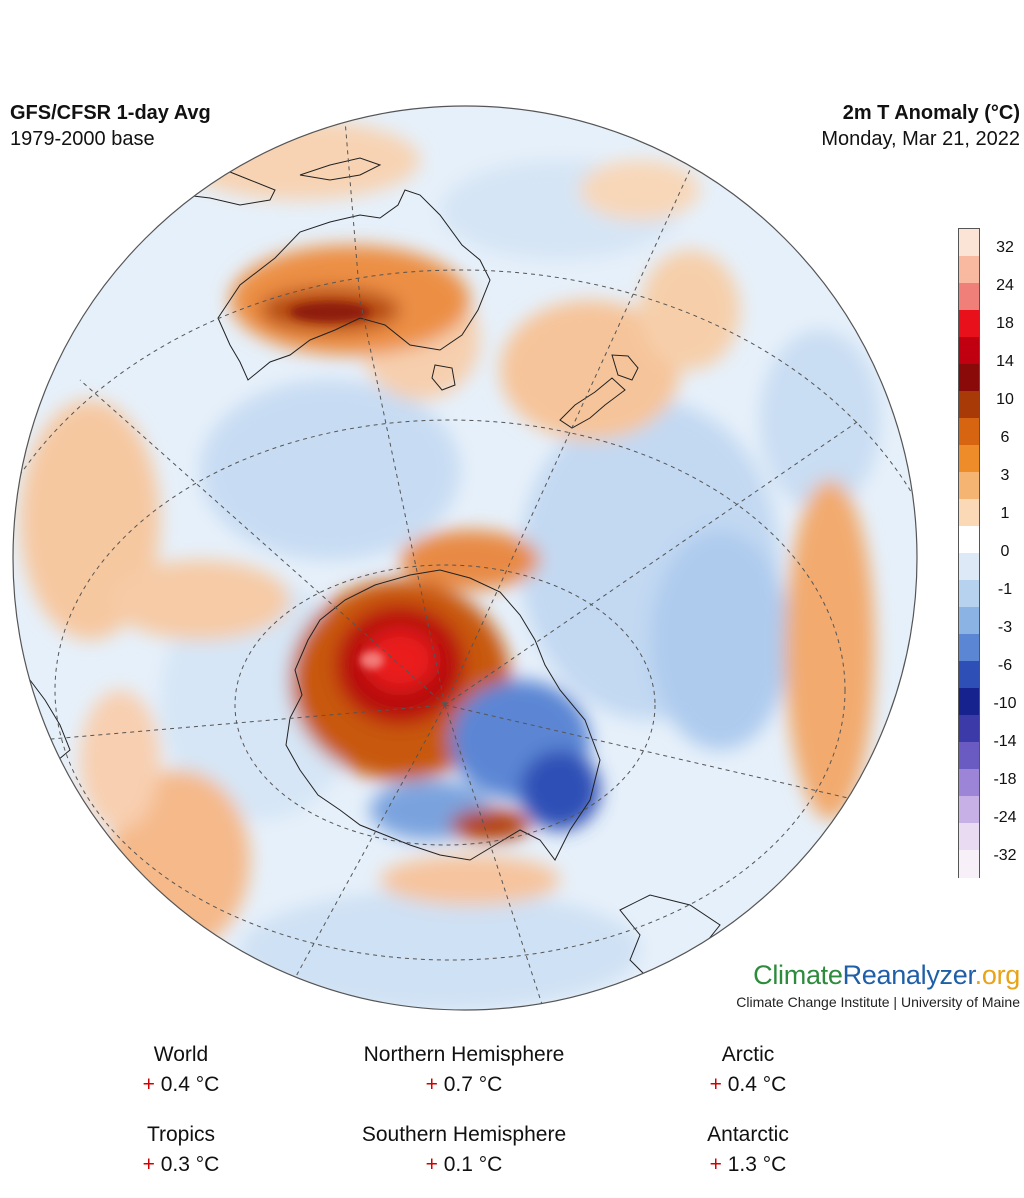 Image resolution: width=1024 pixels, height=1198 pixels. I want to click on legend-tick-label: 6, so click(1005, 437).